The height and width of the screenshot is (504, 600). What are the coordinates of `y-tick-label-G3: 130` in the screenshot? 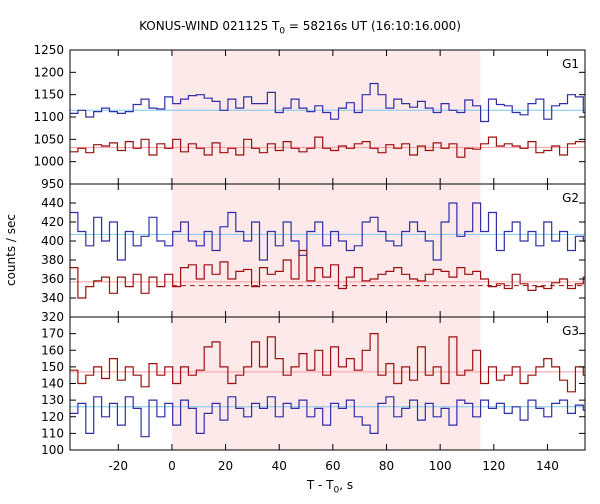 It's located at (52, 400).